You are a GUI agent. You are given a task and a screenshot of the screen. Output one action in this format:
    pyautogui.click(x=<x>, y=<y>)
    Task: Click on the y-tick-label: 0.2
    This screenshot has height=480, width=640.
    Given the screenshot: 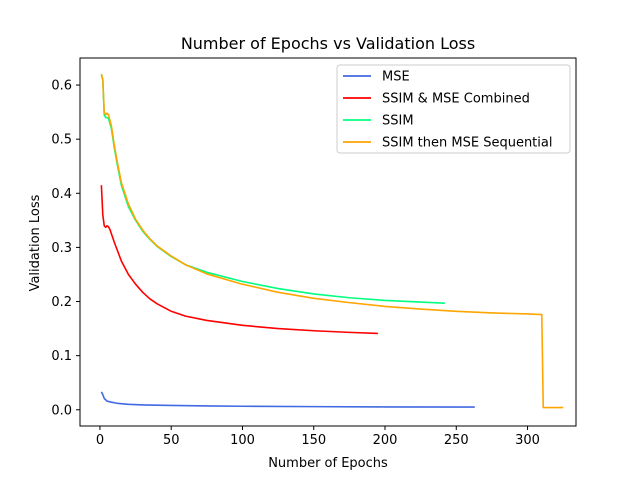 What is the action you would take?
    pyautogui.click(x=61, y=302)
    